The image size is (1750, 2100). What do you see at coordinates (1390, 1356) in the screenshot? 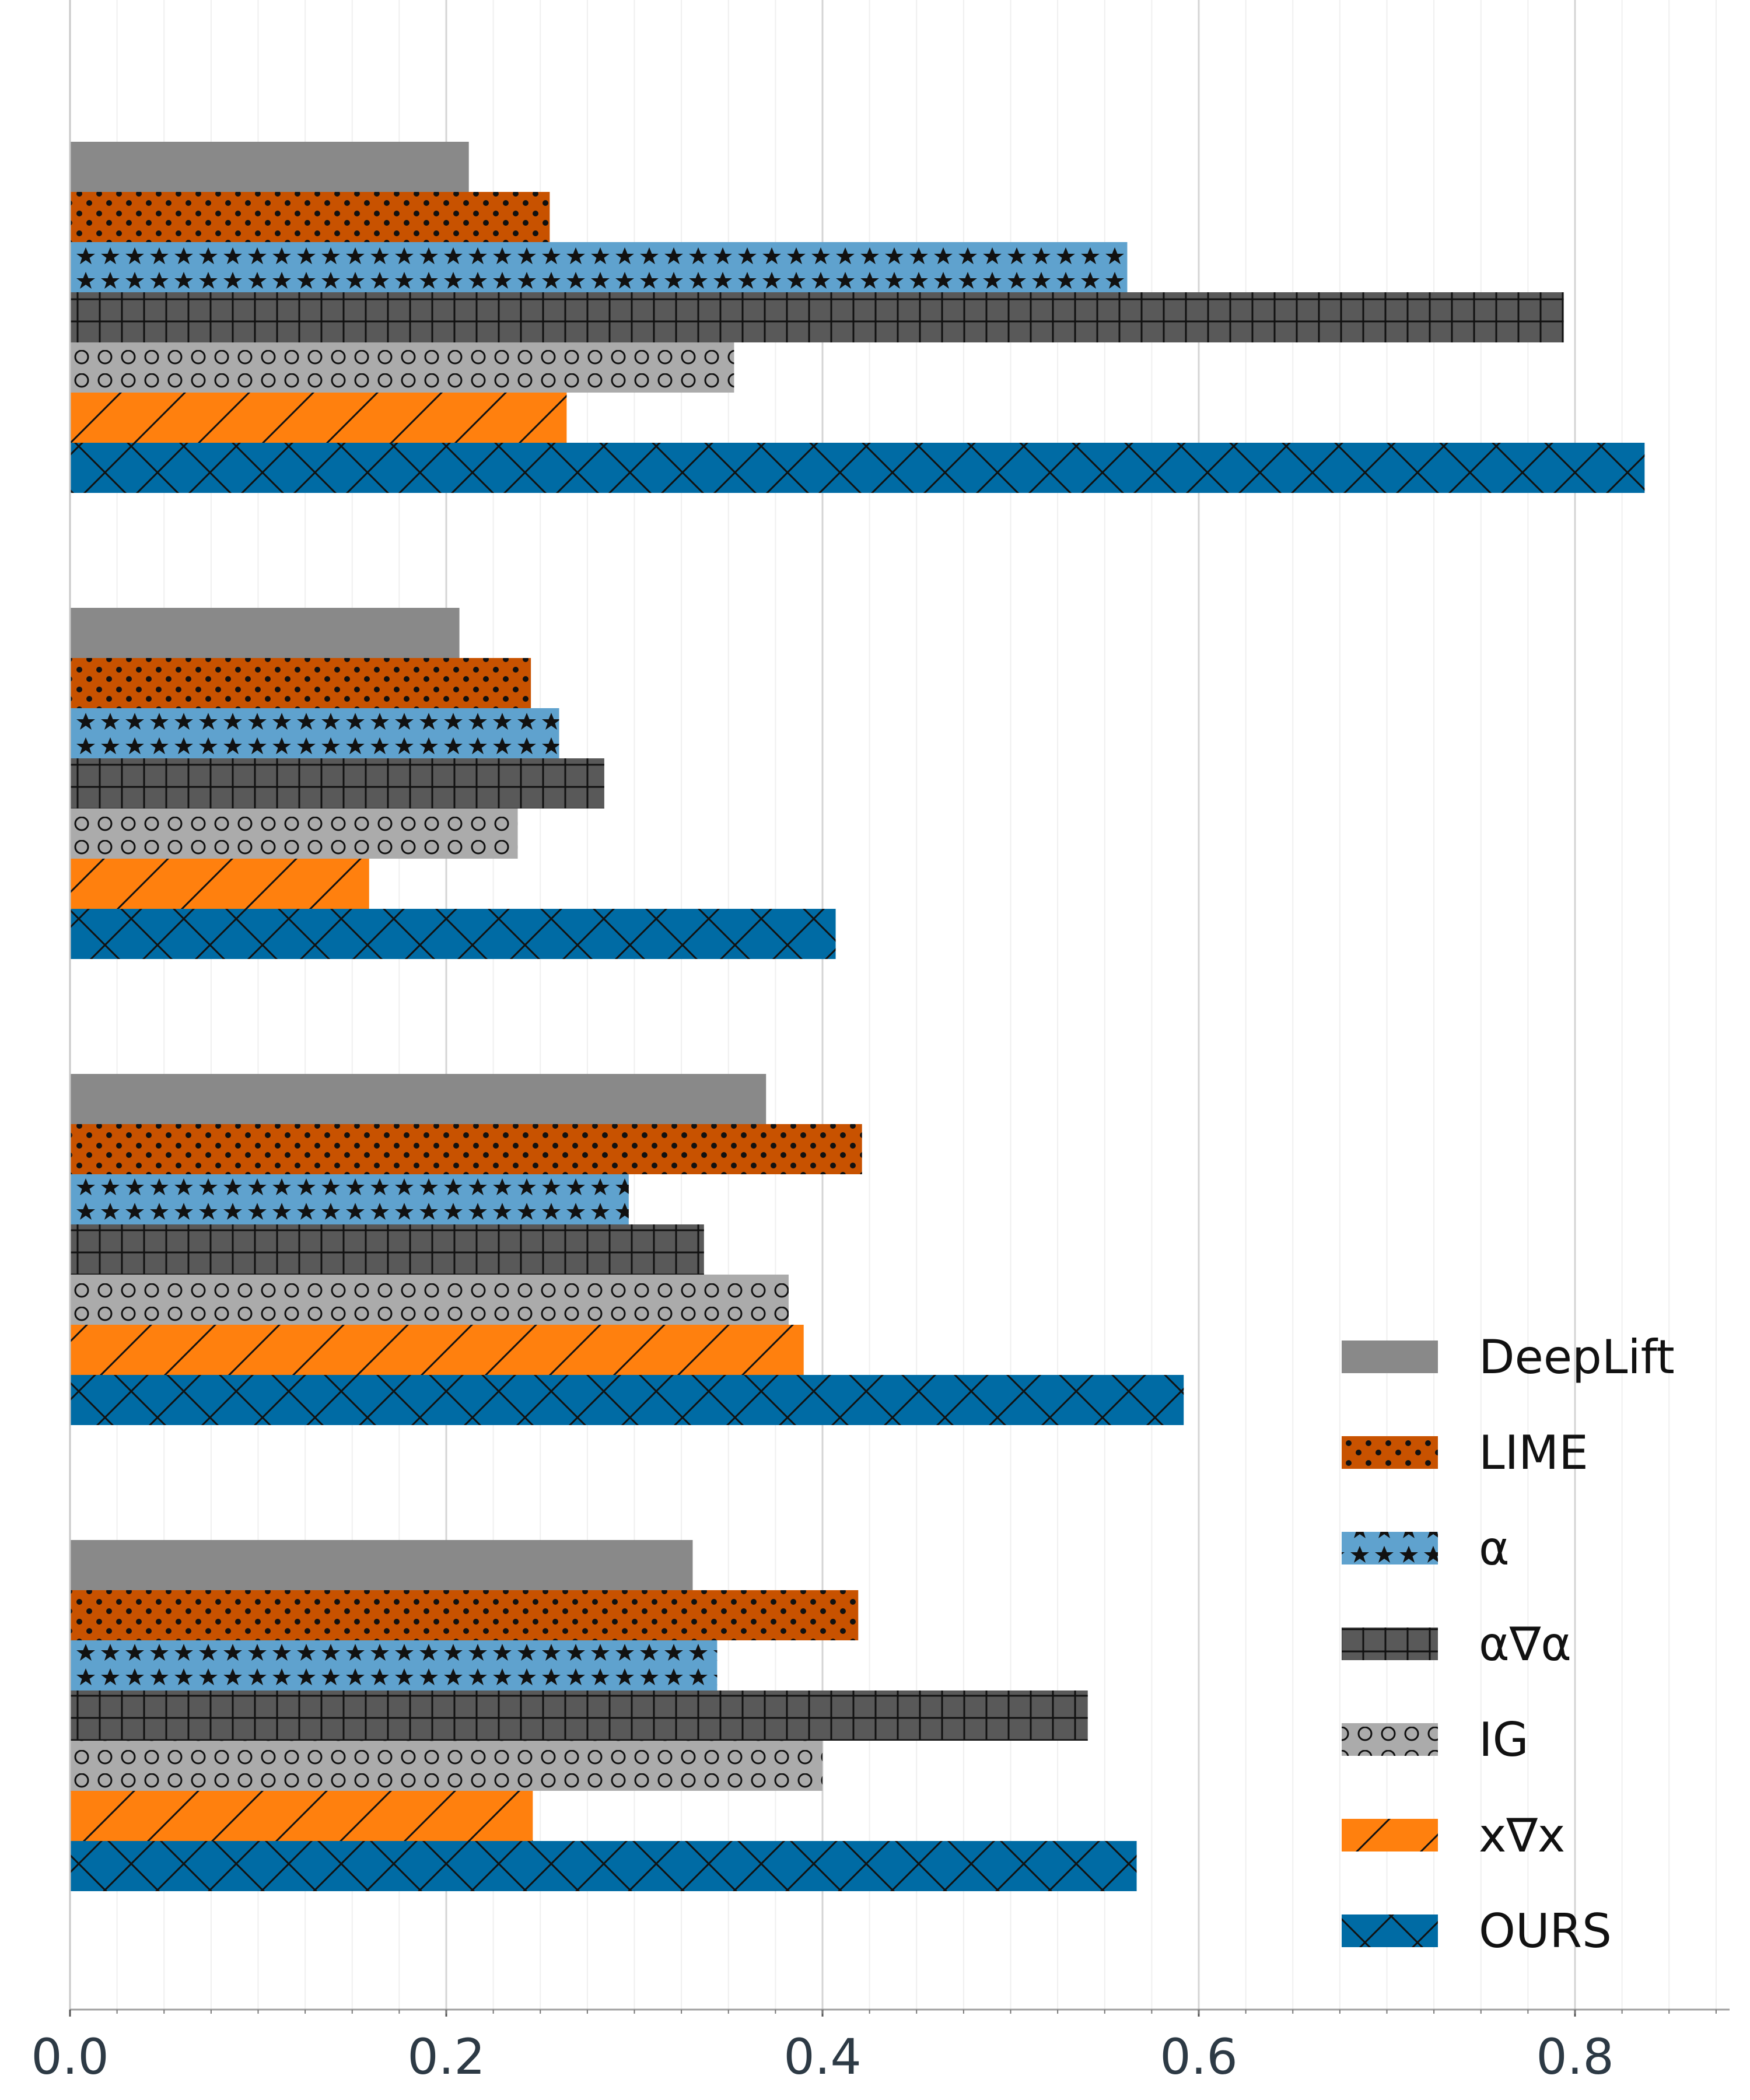
I see `legend-swatch-DeepLift` at bounding box center [1390, 1356].